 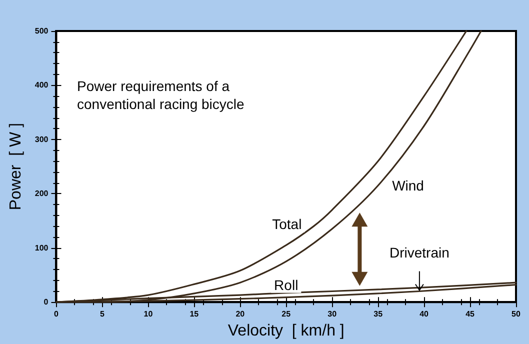 What do you see at coordinates (471, 314) in the screenshot?
I see `x-tick-label: 45` at bounding box center [471, 314].